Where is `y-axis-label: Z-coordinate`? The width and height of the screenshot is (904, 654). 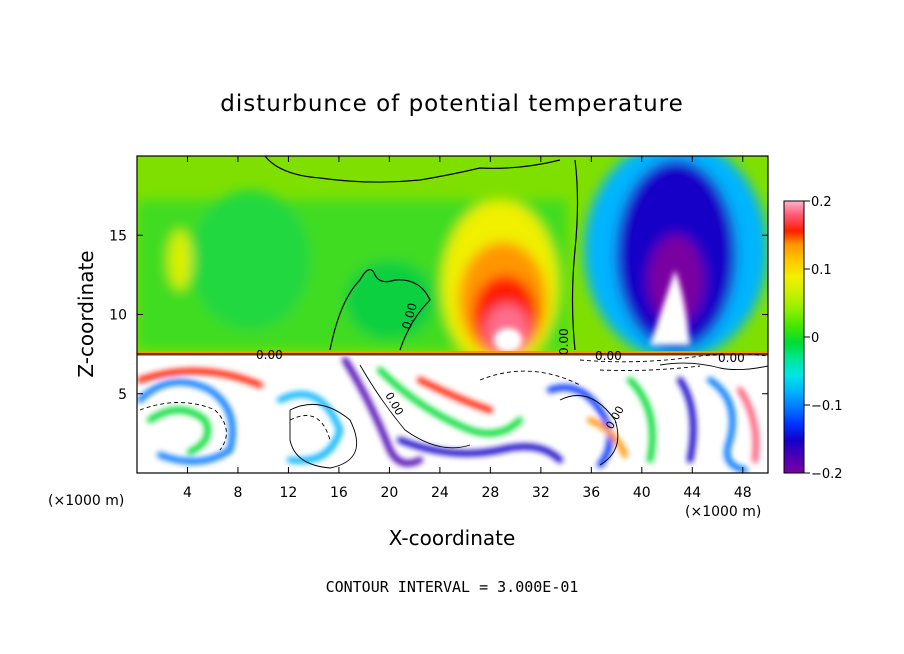
y-axis-label: Z-coordinate is located at coordinates (86, 313).